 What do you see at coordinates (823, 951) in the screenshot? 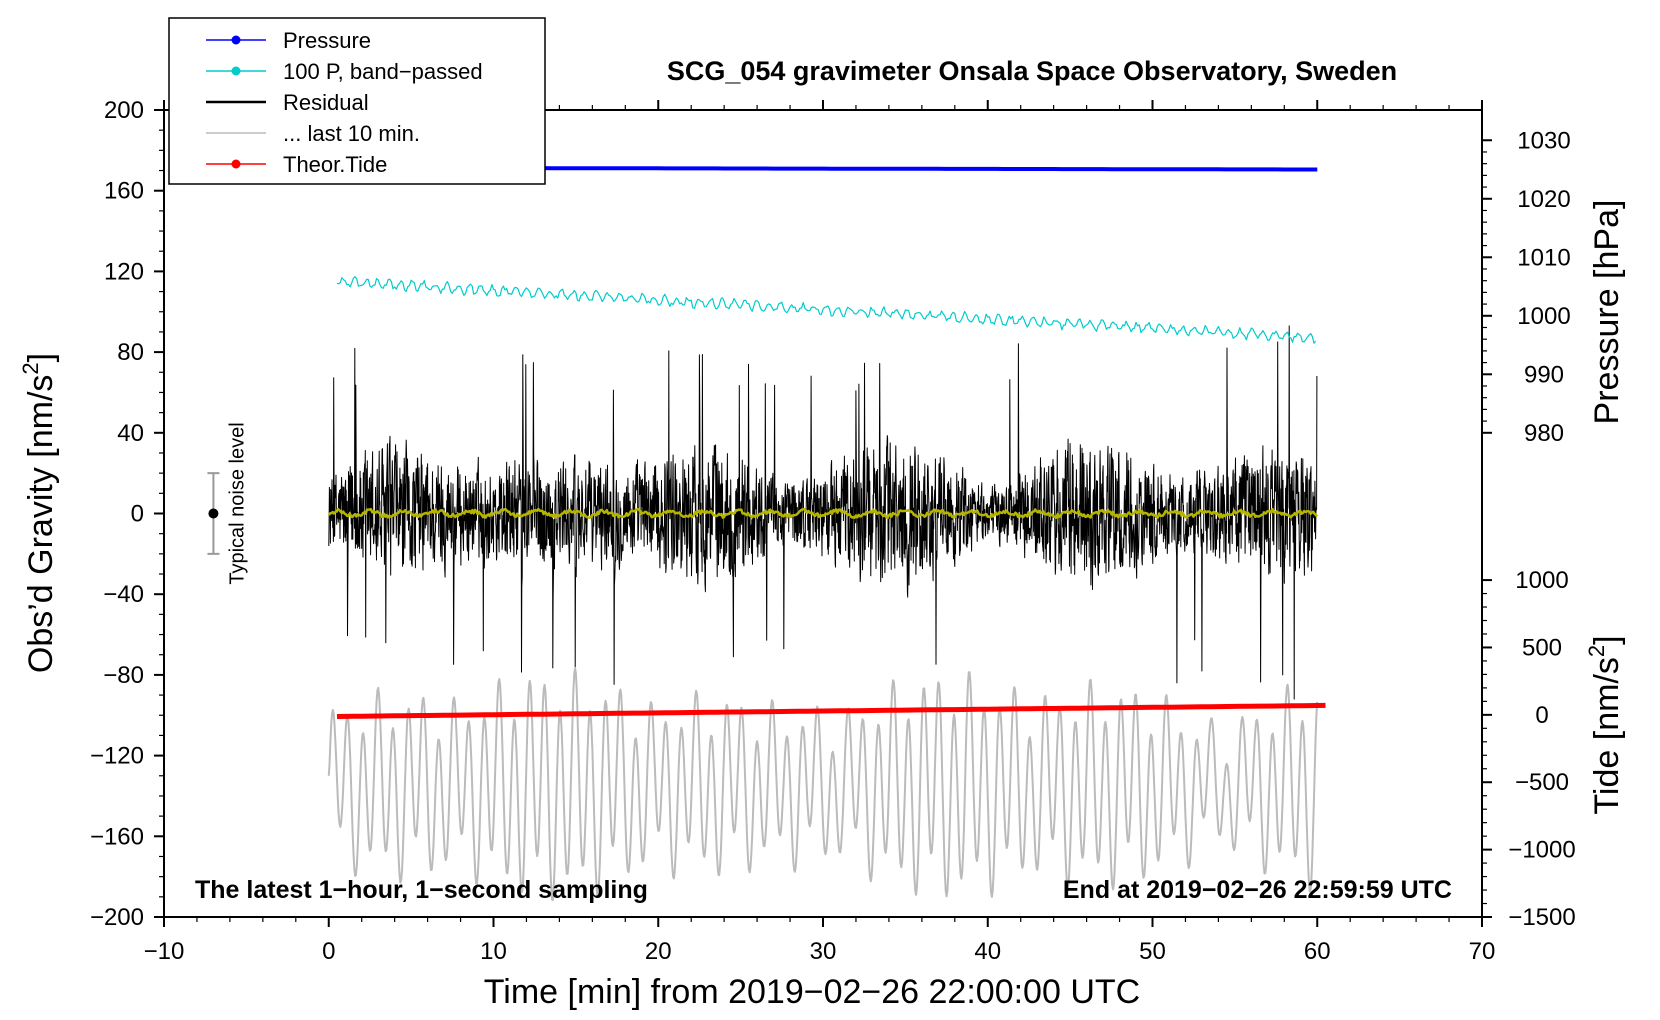
I see `x-tick-label: 30` at bounding box center [823, 951].